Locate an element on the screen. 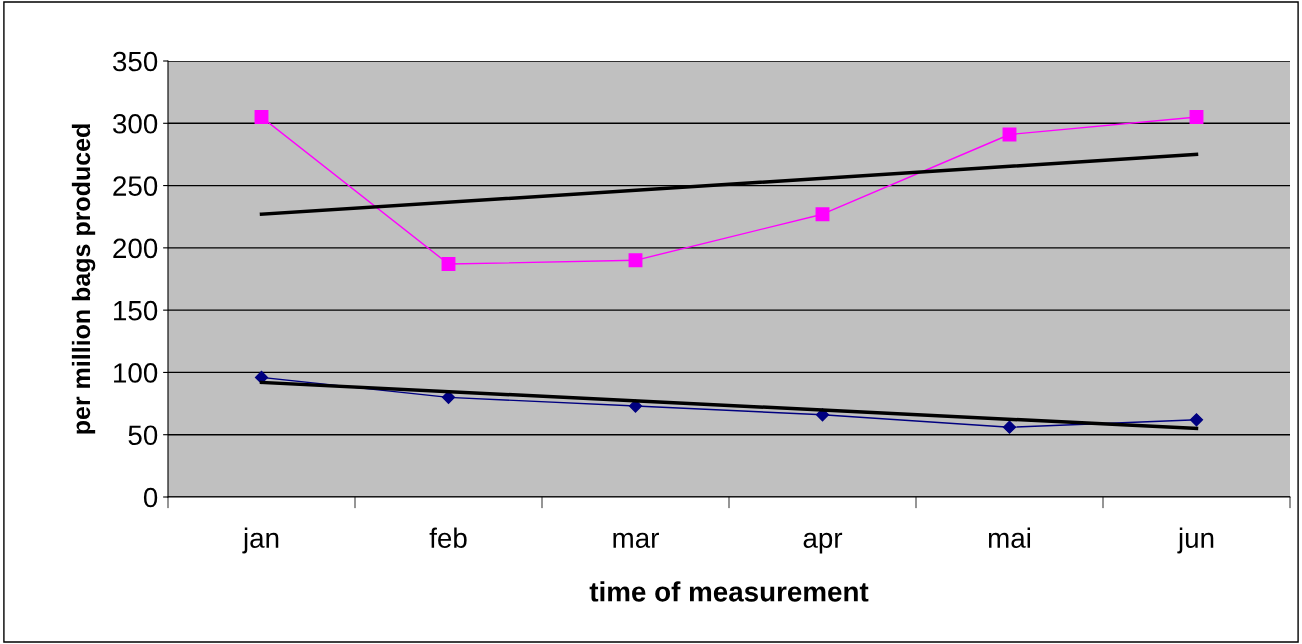 The image size is (1302, 644). y-tick-label: 50 is located at coordinates (143, 435).